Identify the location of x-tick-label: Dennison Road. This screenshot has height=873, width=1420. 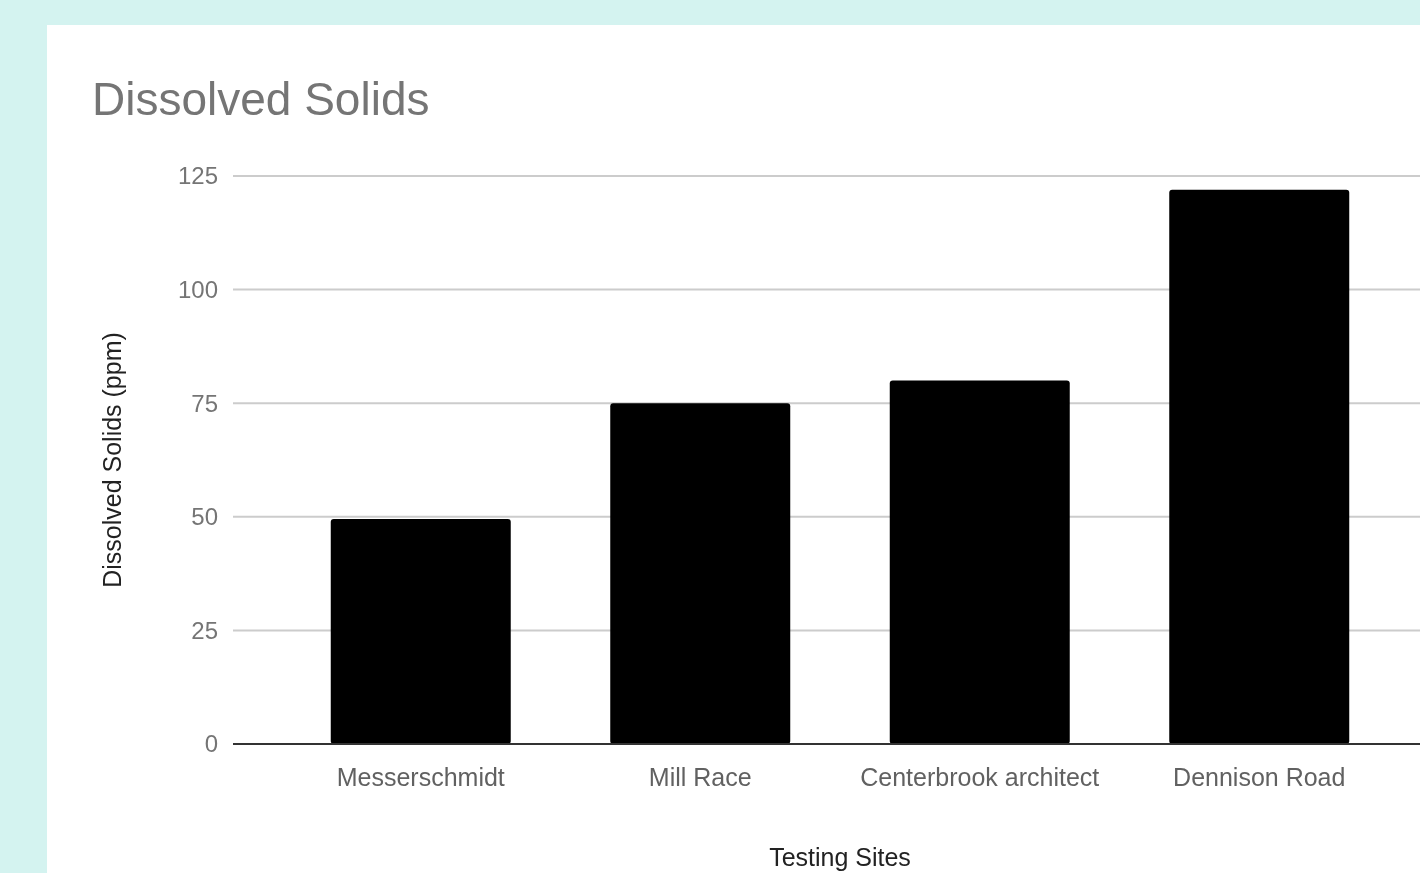
(1259, 777).